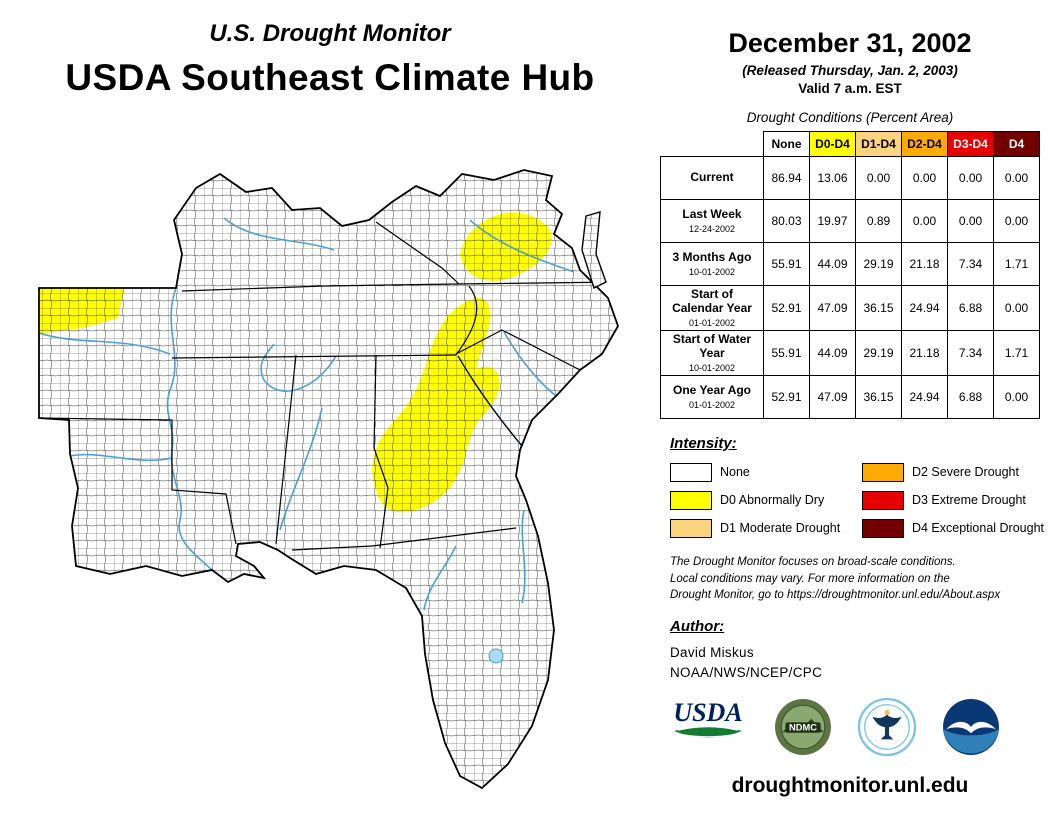  Describe the element at coordinates (850, 70) in the screenshot. I see `released-line: (Released Thursday, Jan. 2, 2003)` at that location.